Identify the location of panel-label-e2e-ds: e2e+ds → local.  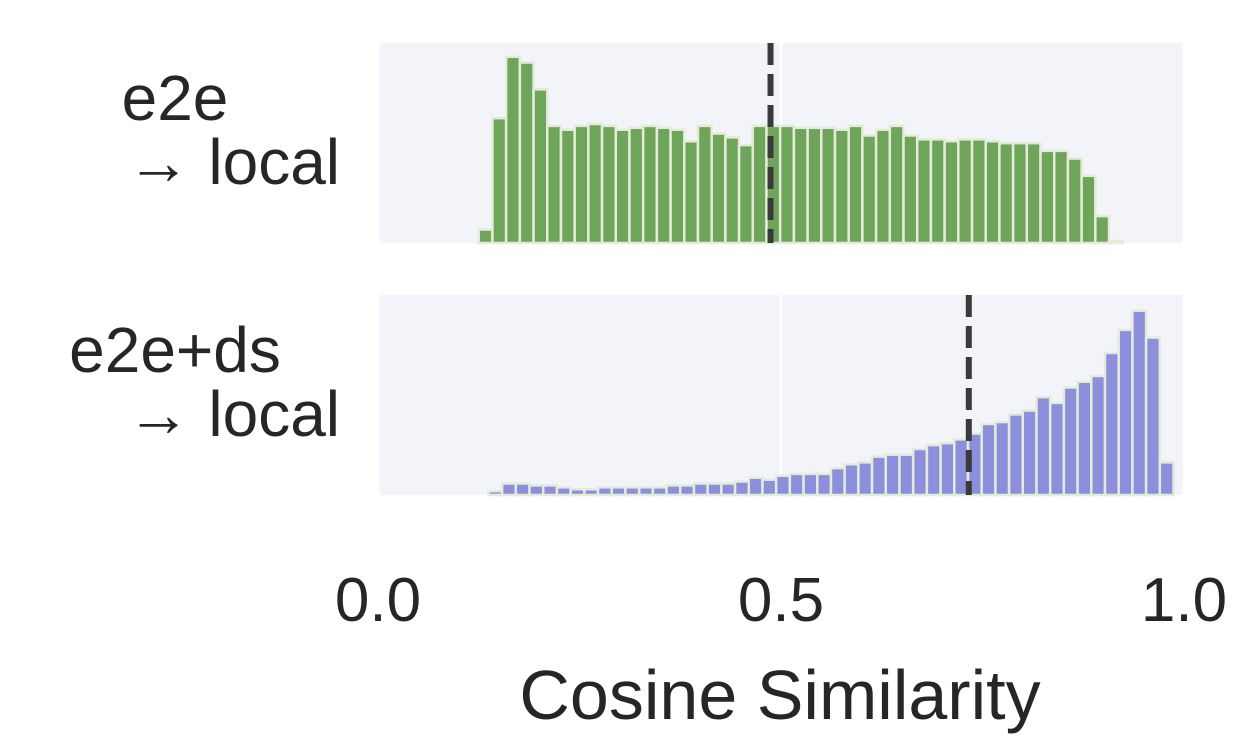
(175, 382).